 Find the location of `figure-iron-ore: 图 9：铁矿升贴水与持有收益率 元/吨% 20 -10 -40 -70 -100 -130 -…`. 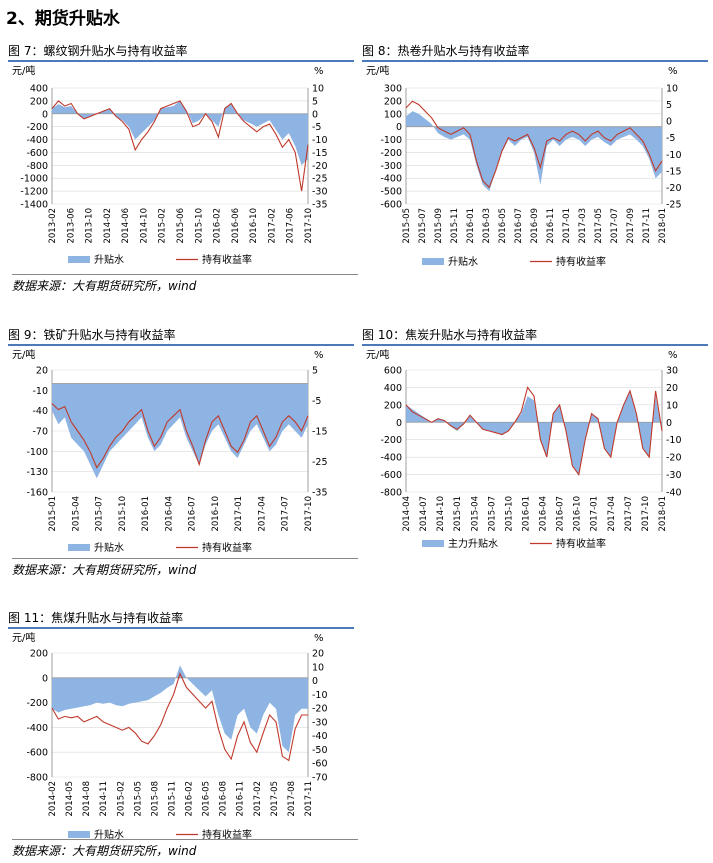

figure-iron-ore: 图 9：铁矿升贴水与持有收益率 元/吨% 20 -10 -40 -70 -100 -130 -… is located at coordinates (183, 452).